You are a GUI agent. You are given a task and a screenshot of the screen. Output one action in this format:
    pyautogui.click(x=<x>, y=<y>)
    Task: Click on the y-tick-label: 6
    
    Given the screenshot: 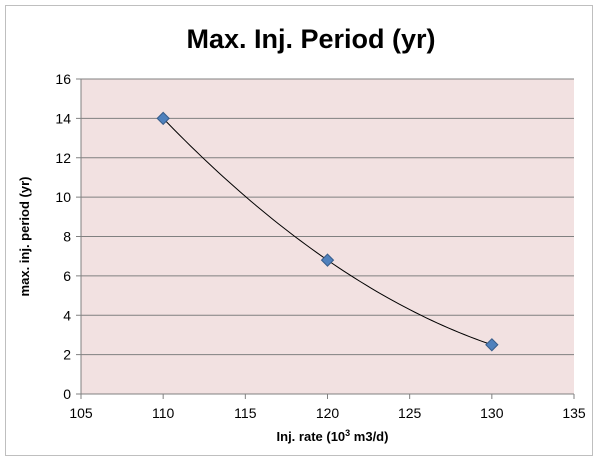 What is the action you would take?
    pyautogui.click(x=67, y=276)
    